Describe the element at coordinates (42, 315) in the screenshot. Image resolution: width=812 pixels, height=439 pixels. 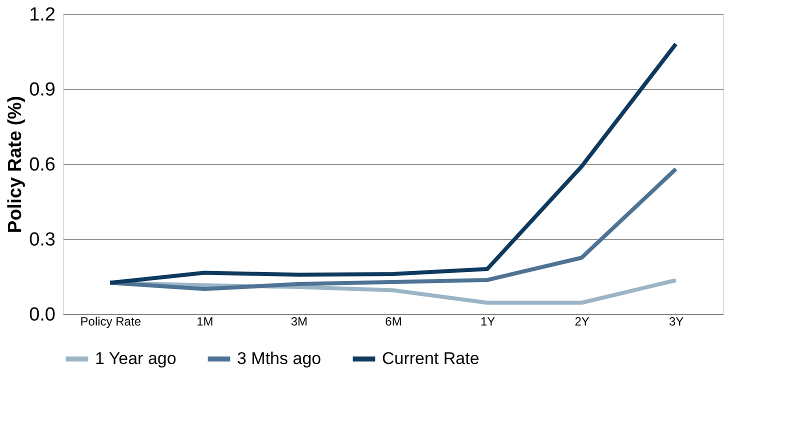
I see `y-tick-label: 0.0` at that location.